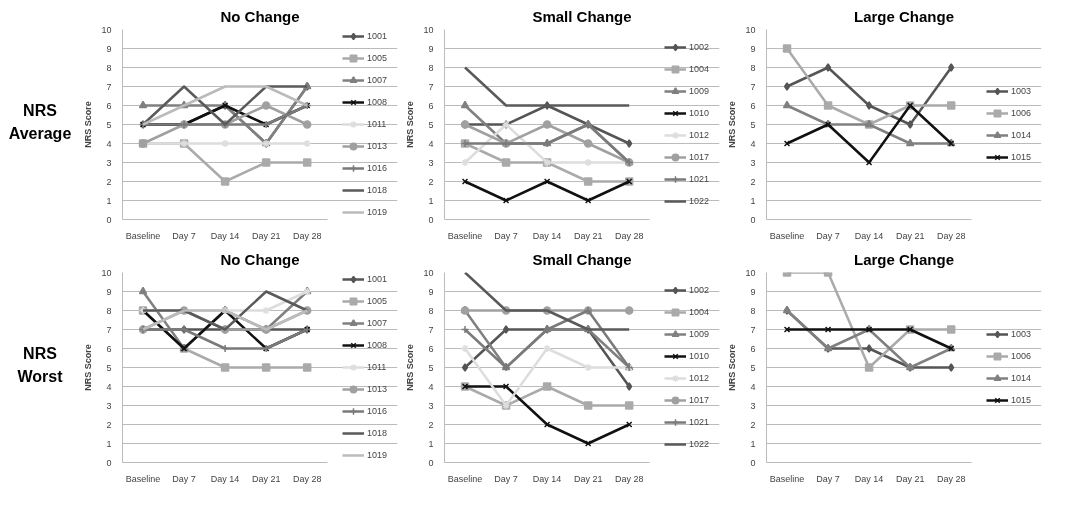 This screenshot has height=528, width=1069. What do you see at coordinates (378, 190) in the screenshot?
I see `legend-label: 1018` at bounding box center [378, 190].